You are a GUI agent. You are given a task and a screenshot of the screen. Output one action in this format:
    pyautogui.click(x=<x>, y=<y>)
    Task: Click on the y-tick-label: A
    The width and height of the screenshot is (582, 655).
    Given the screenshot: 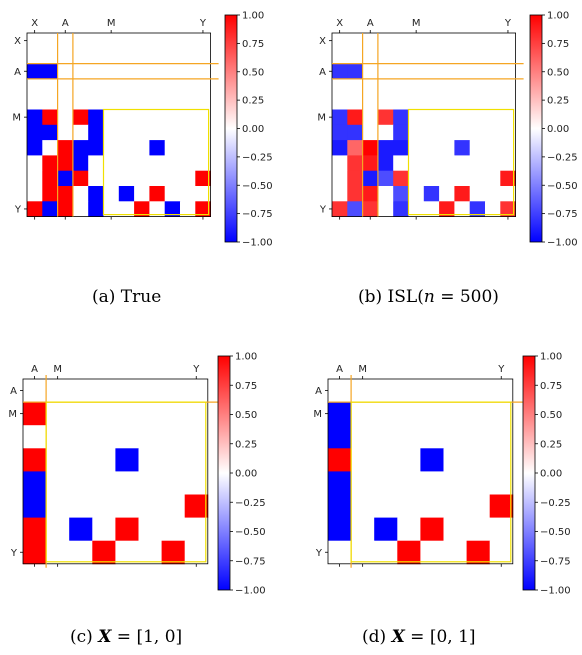 What is the action you would take?
    pyautogui.click(x=17, y=72)
    